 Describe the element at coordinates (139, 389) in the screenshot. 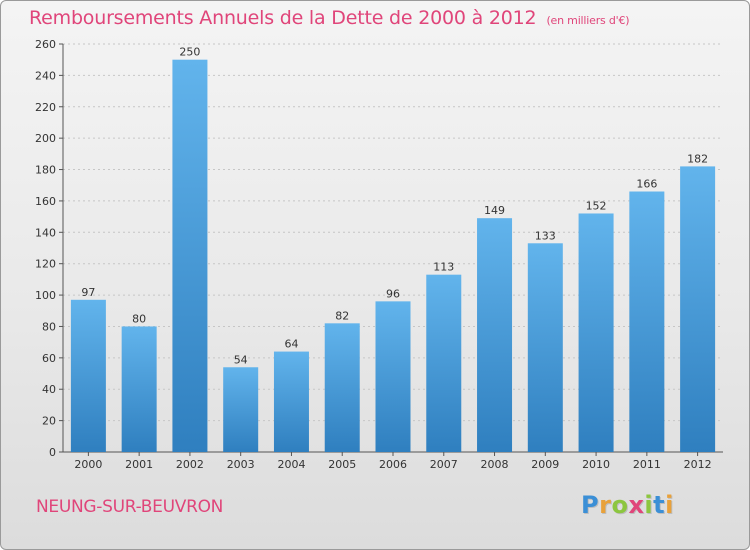

I see `bar-2001` at that location.